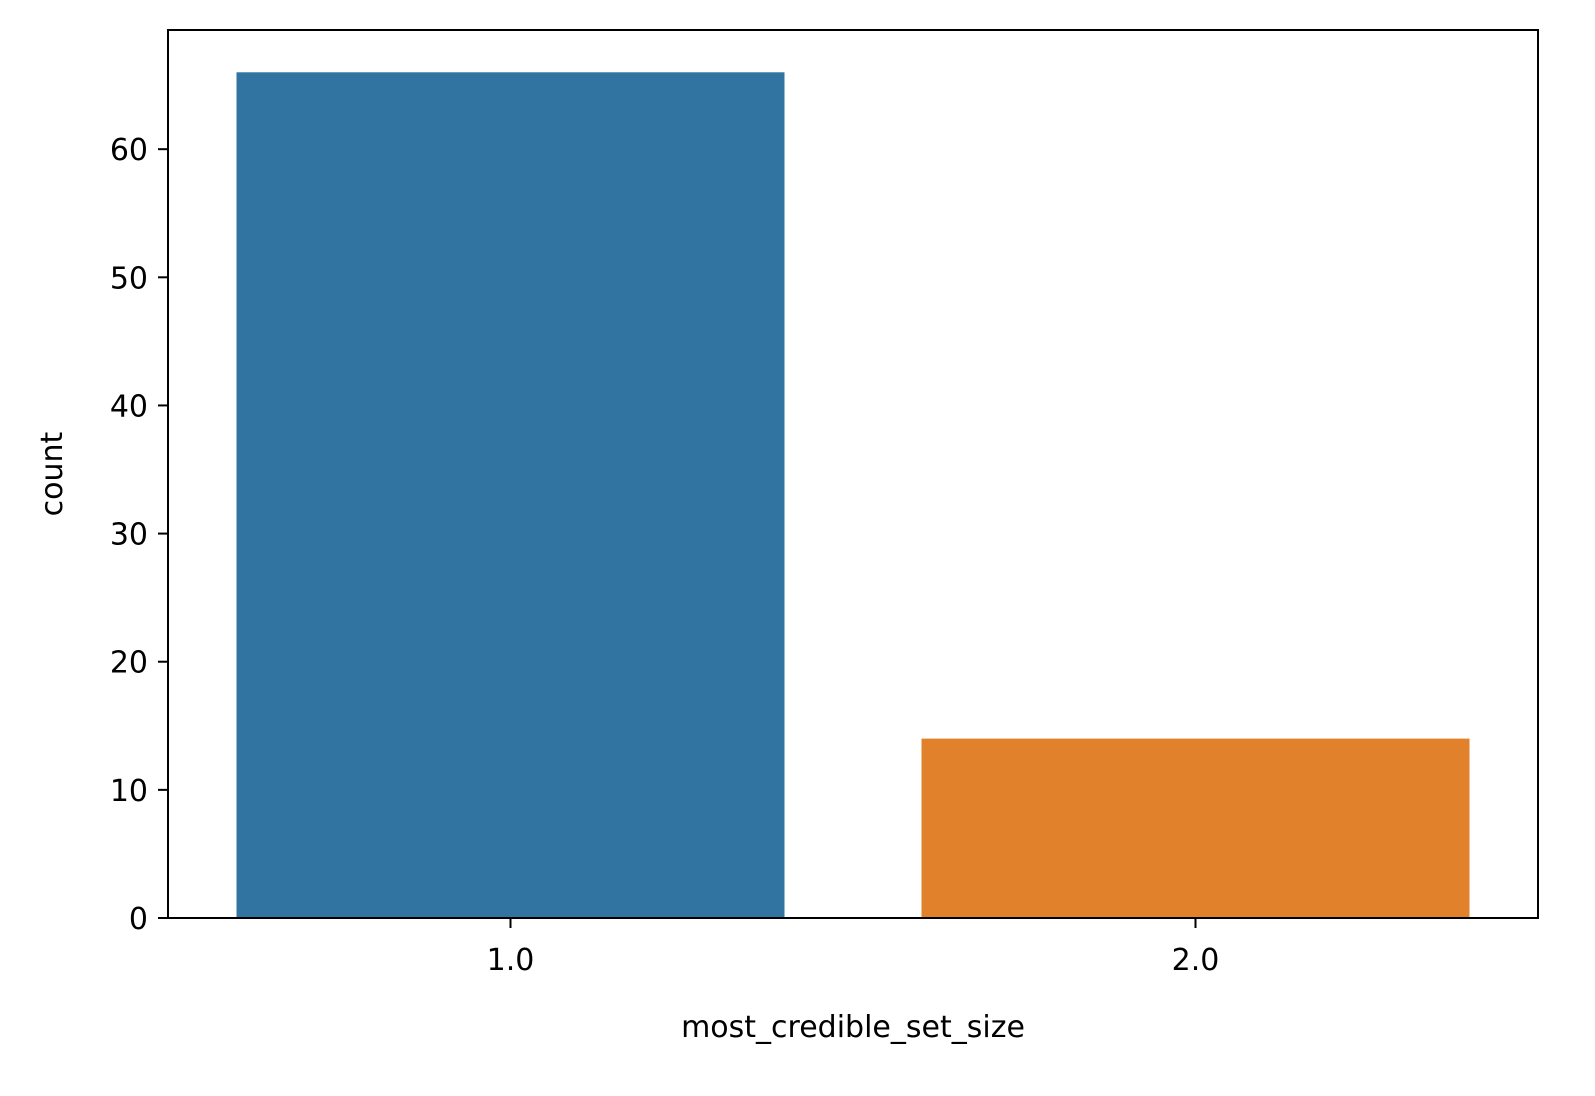  Describe the element at coordinates (129, 535) in the screenshot. I see `y-tick-label: 30` at that location.